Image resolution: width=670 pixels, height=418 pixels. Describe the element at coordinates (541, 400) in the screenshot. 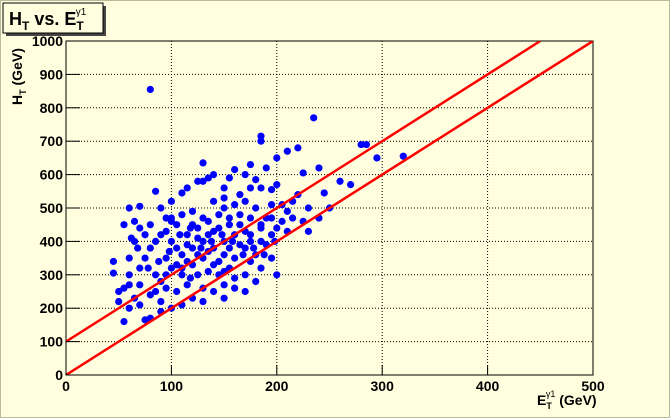

I see `x-label-part: E` at that location.